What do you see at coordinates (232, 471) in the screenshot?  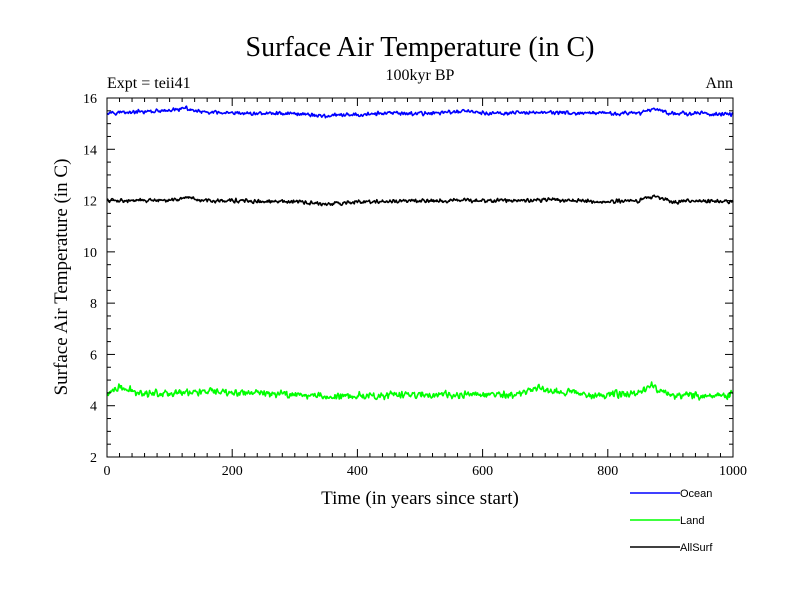 I see `x-tick-label: 200` at bounding box center [232, 471].